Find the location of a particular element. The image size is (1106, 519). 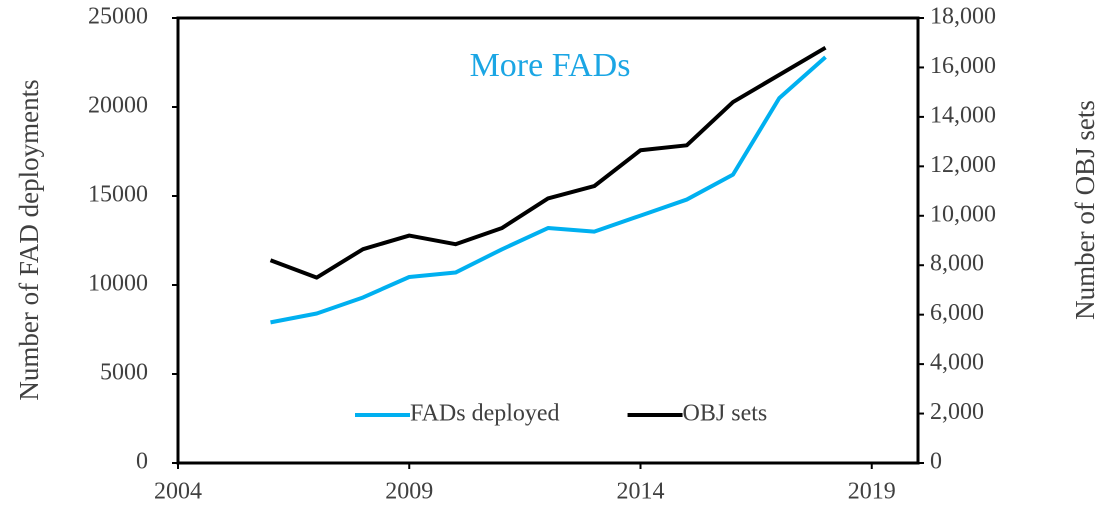

y-tick-label: 0 is located at coordinates (142, 462).